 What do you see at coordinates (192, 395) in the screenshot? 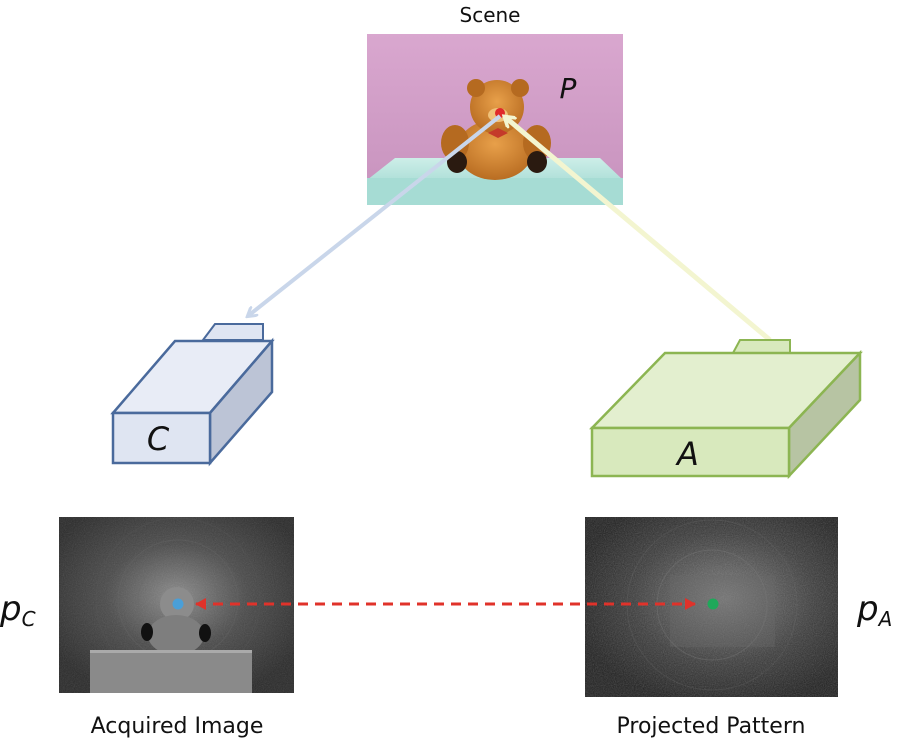
I see `camera-box` at bounding box center [192, 395].